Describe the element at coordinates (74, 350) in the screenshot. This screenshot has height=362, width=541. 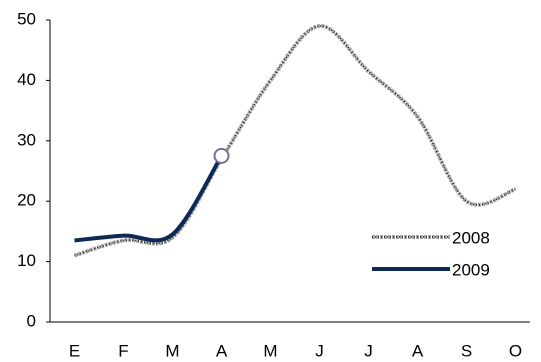
I see `x-tick-label: E` at that location.